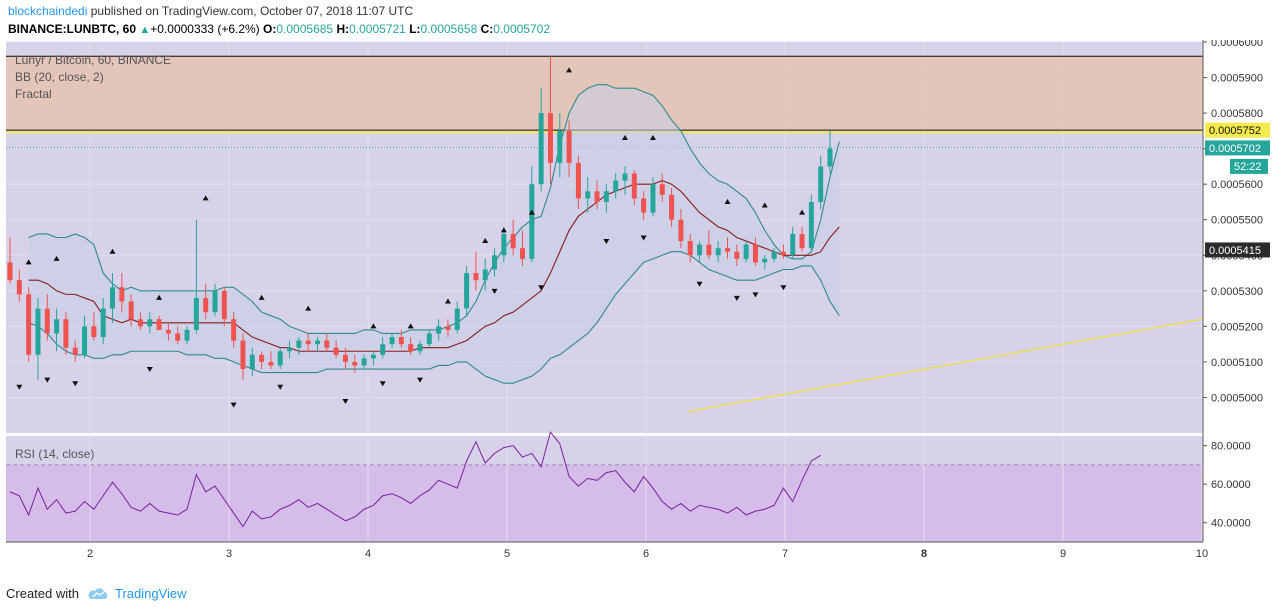  I want to click on tradingview-link: TradingView, so click(137, 593).